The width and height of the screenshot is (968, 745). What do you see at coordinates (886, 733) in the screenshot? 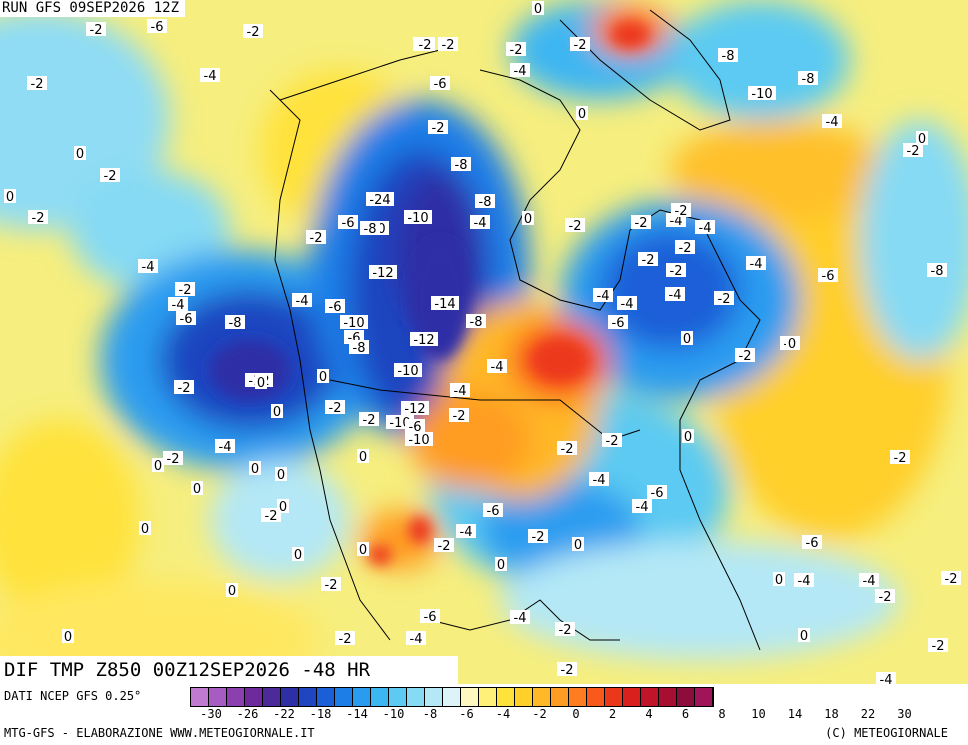
I see `copyright-label: (C) METEOGIORNALE` at bounding box center [886, 733].